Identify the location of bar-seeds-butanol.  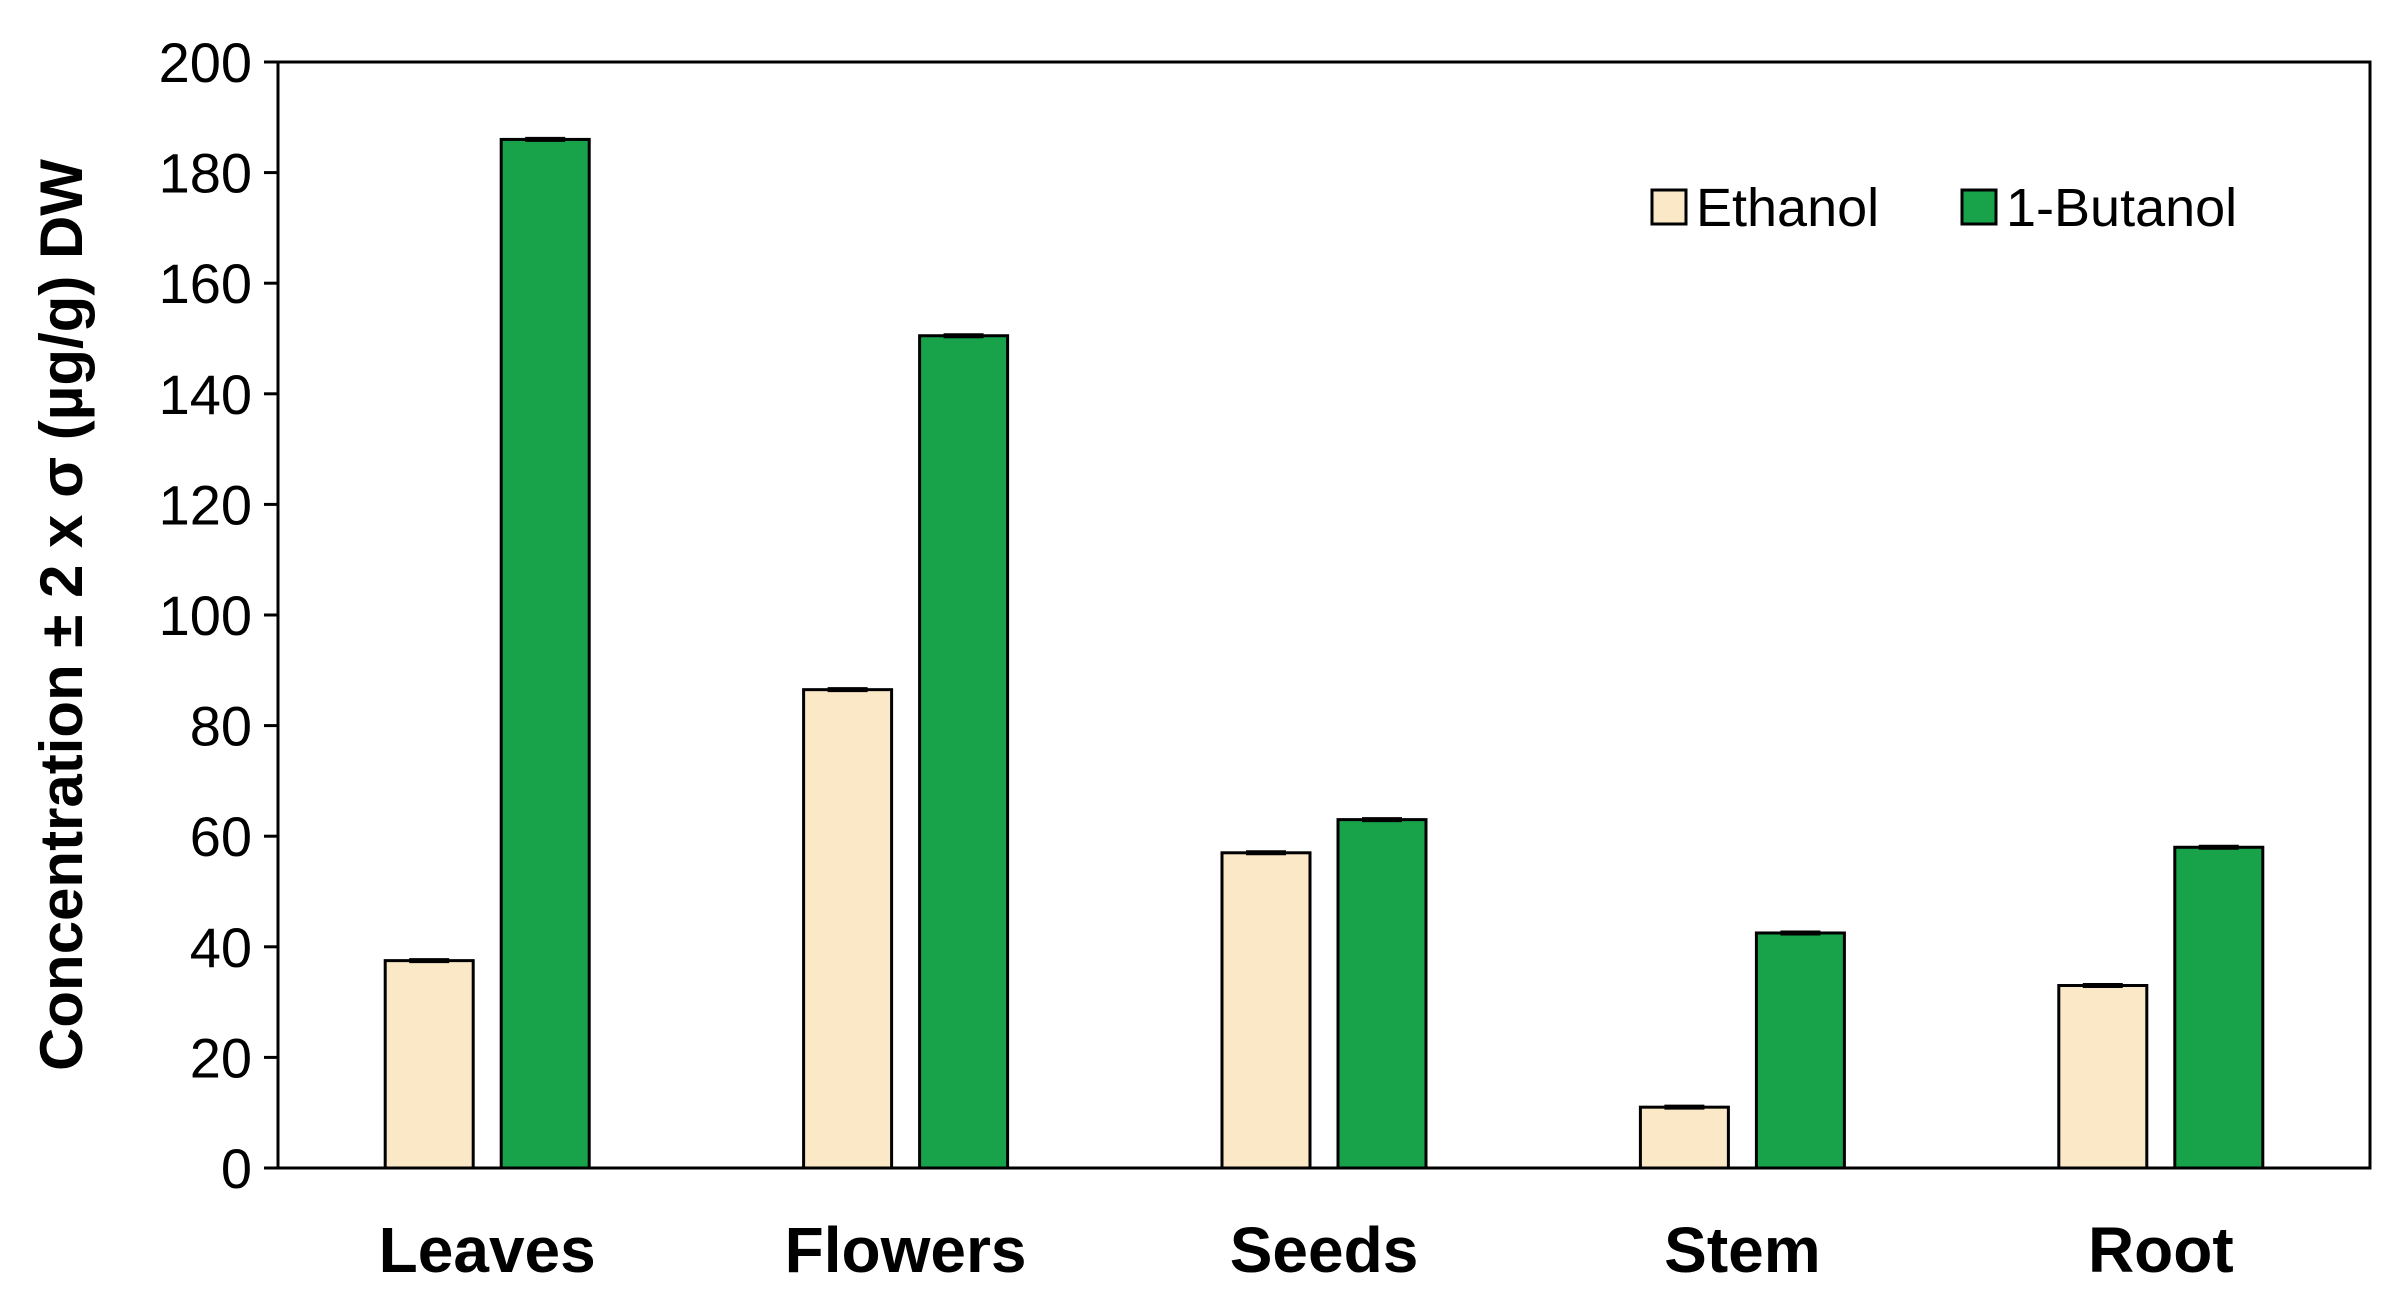
(1382, 994).